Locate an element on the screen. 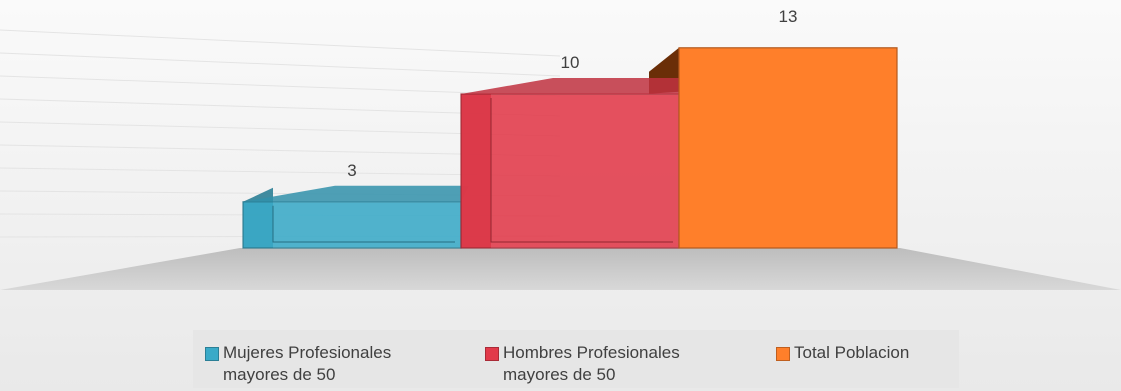 The image size is (1121, 391). data-label: 10 is located at coordinates (570, 62).